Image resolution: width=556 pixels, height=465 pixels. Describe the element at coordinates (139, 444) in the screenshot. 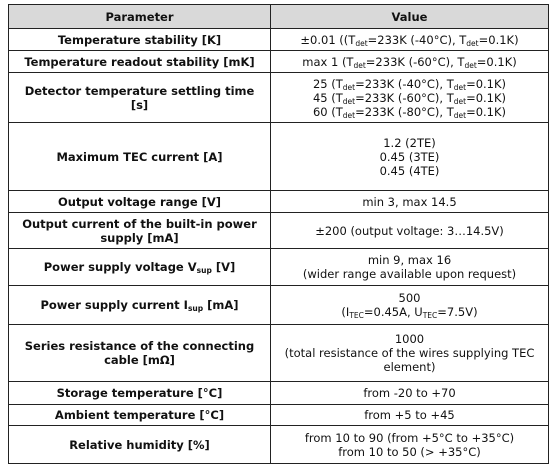

I see `text-run: Relative humidity [%]` at that location.